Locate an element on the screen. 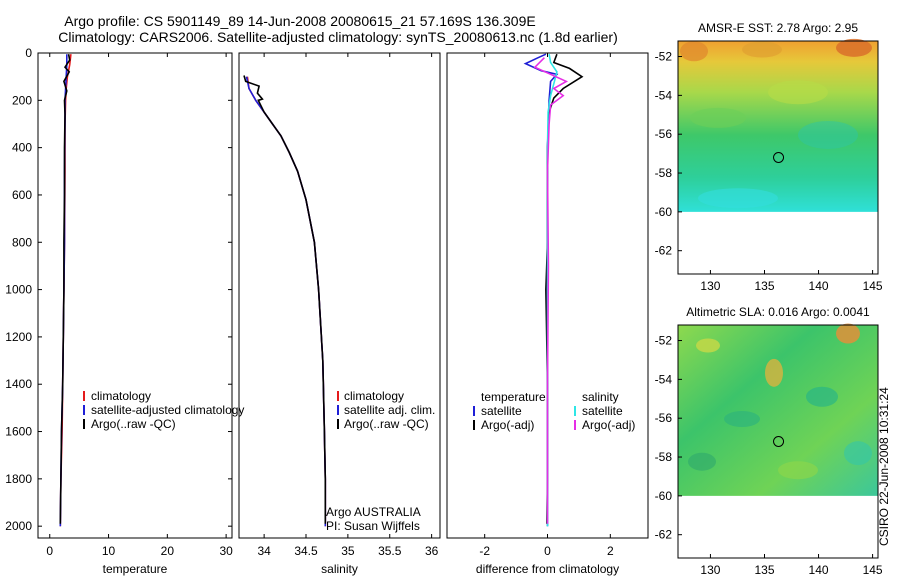 Image resolution: width=900 pixels, height=580 pixels. temperature-ytick-label: 1400 is located at coordinates (18, 384).